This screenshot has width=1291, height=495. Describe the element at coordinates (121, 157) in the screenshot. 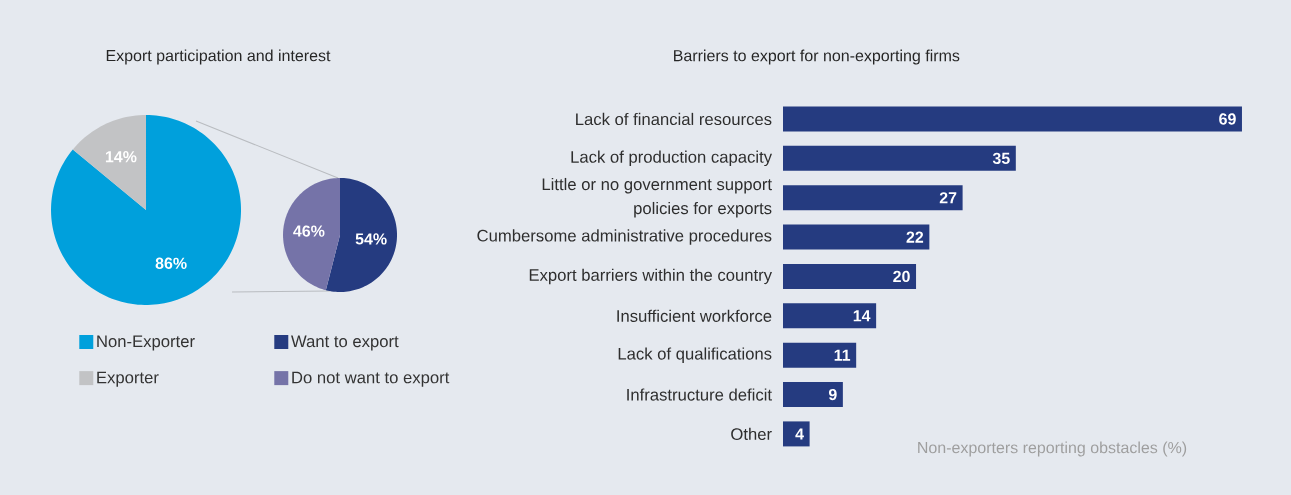

I see `data-label: 14%` at that location.